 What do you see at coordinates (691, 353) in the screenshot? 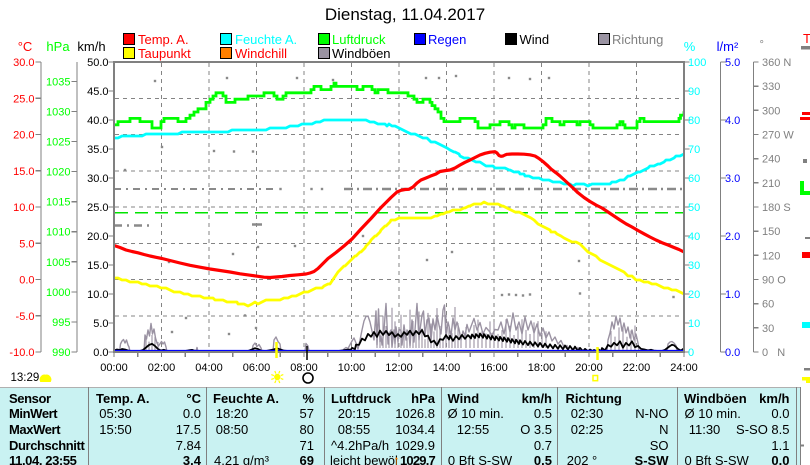
I see `svg-text: 0` at bounding box center [691, 353].